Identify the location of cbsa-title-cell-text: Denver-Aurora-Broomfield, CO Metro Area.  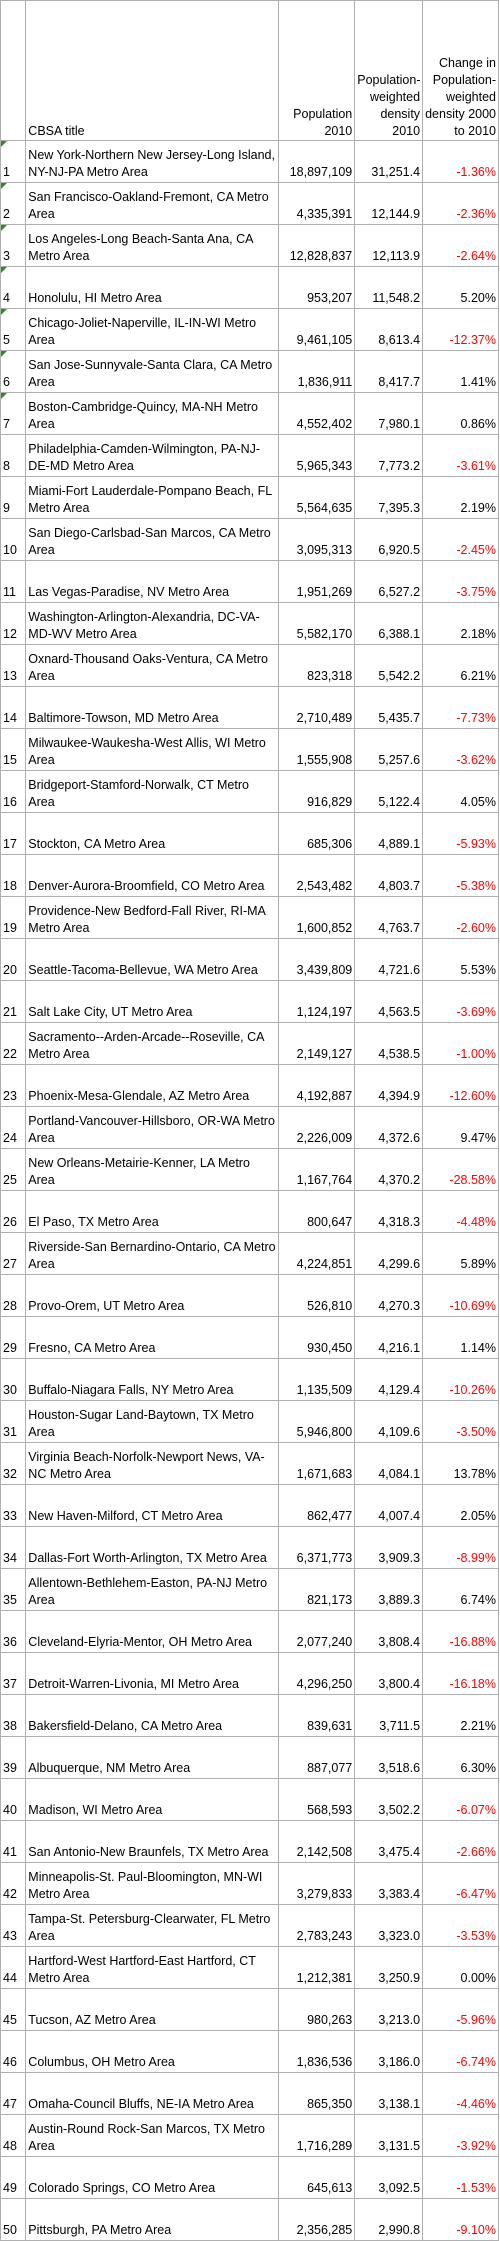
(146, 886).